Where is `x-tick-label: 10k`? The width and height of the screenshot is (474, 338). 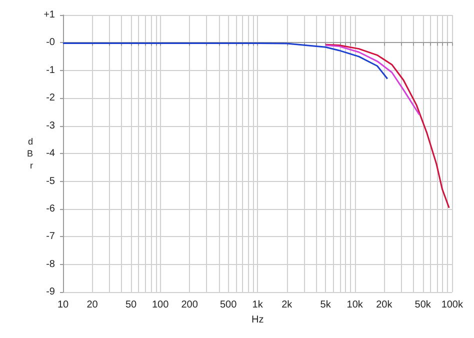 x-tick-label: 10k is located at coordinates (355, 305).